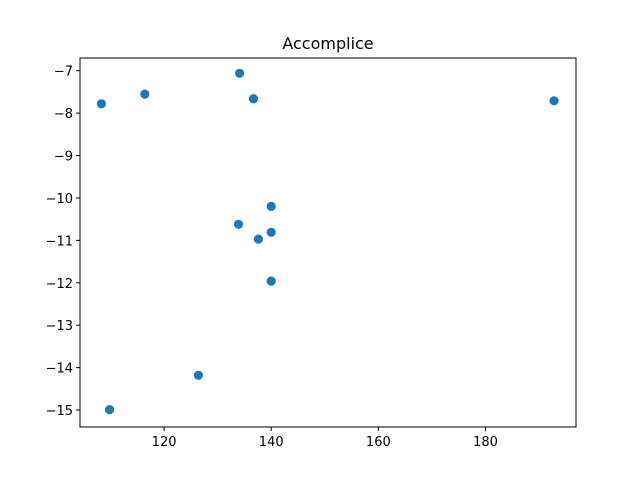  Describe the element at coordinates (164, 442) in the screenshot. I see `x-tick-label: 120` at that location.